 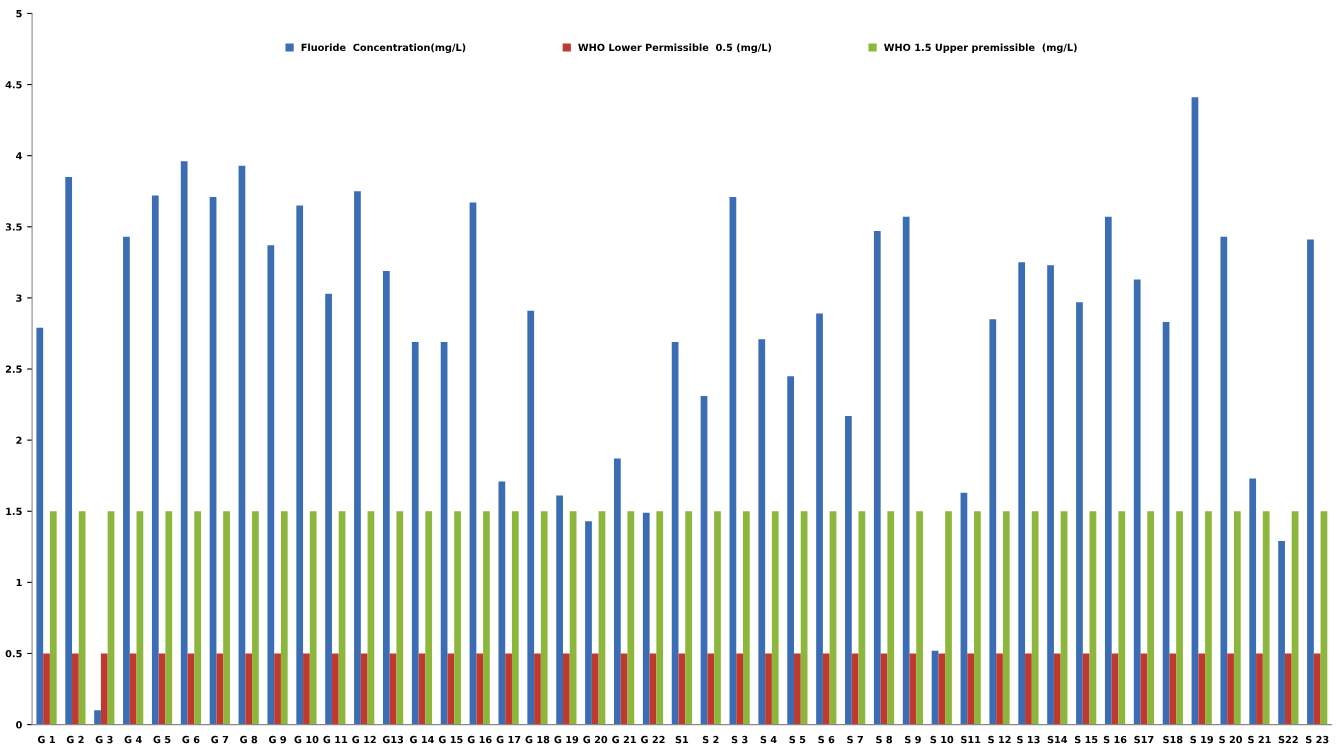 What do you see at coordinates (1144, 739) in the screenshot?
I see `x-tick-label: S17` at bounding box center [1144, 739].